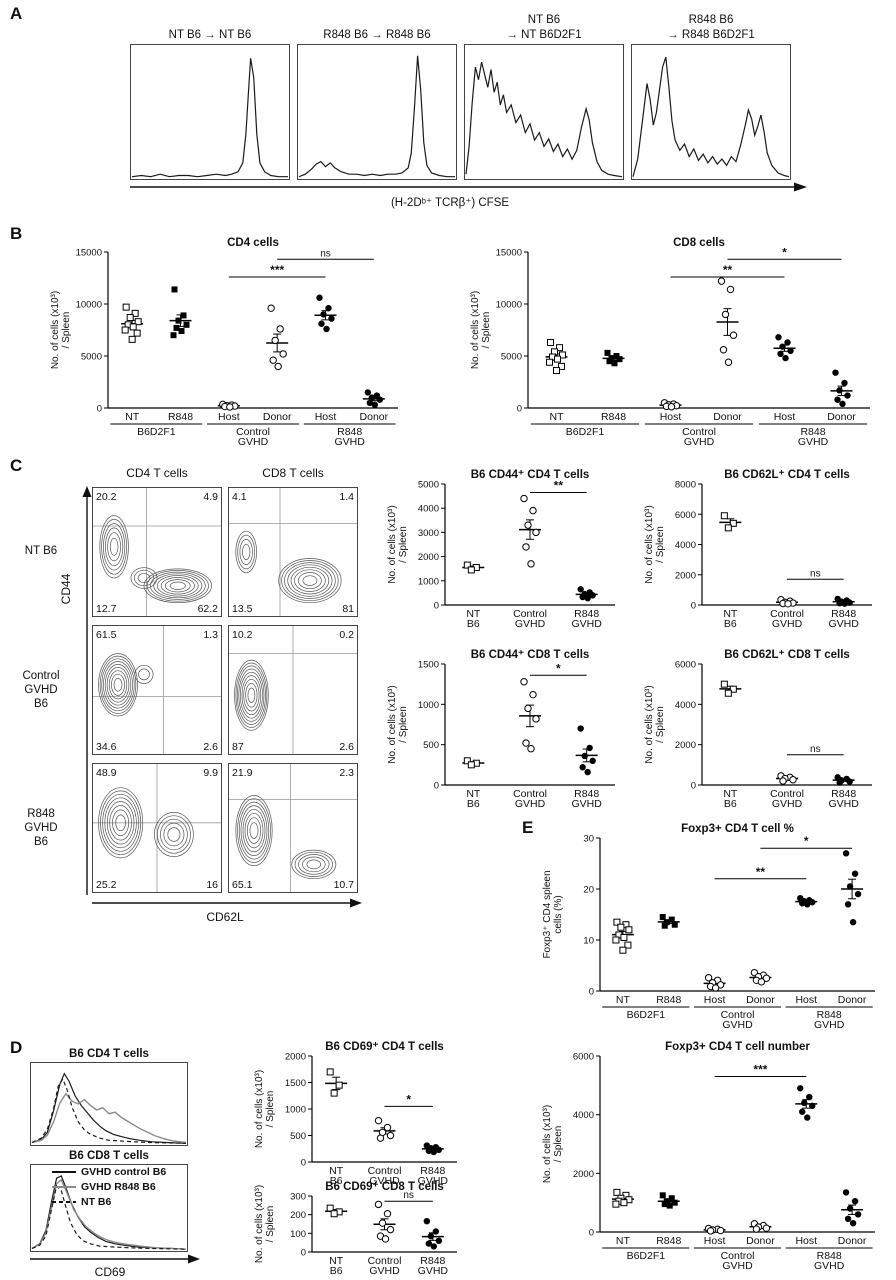 The image size is (896, 1280). What do you see at coordinates (64, 1201) in the screenshot?
I see `legend-line-dashed-icon` at bounding box center [64, 1201].